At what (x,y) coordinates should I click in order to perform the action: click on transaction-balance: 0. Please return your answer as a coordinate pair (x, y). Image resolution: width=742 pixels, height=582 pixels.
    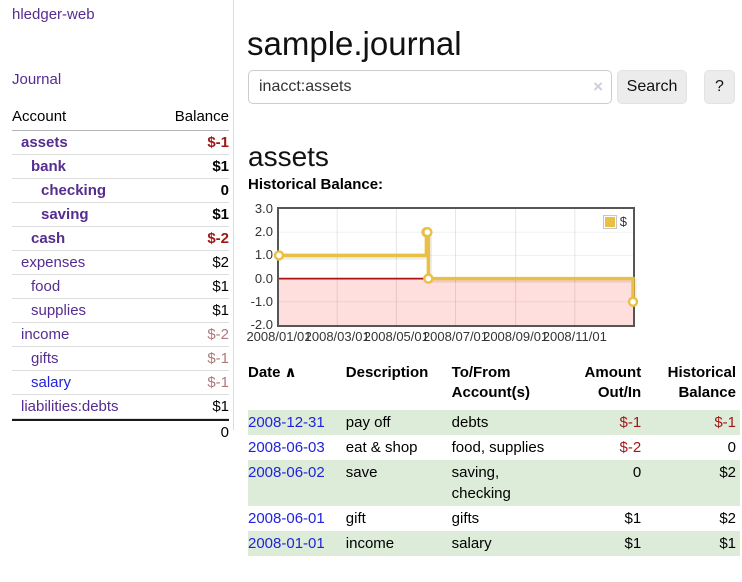
    Looking at the image, I should click on (731, 447).